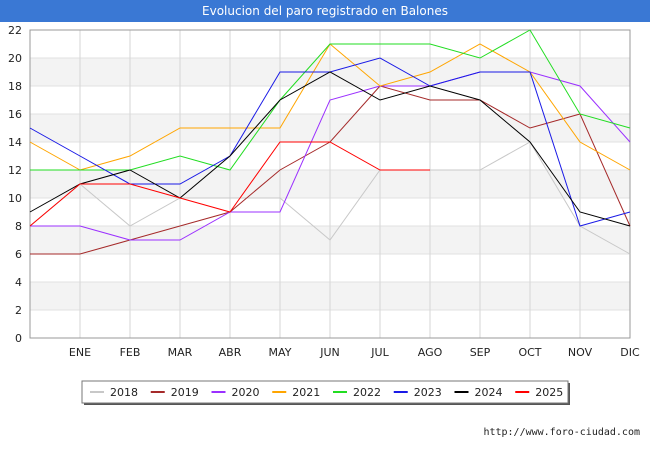 The image size is (650, 450). I want to click on legend-label-2018: 2018, so click(124, 392).